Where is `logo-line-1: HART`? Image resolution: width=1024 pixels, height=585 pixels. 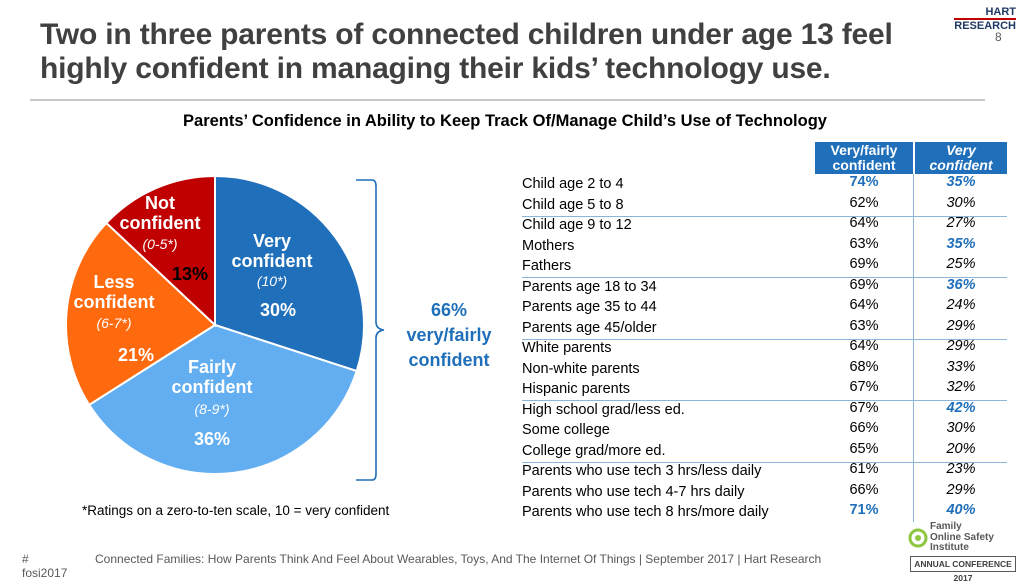
logo-line-1: HART is located at coordinates (1000, 12).